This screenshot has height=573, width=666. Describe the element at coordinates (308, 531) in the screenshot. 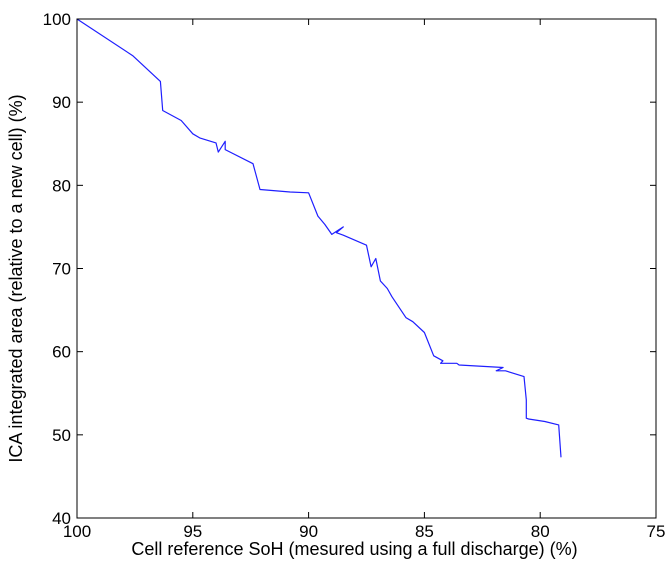

I see `x-tick-label: 90` at that location.